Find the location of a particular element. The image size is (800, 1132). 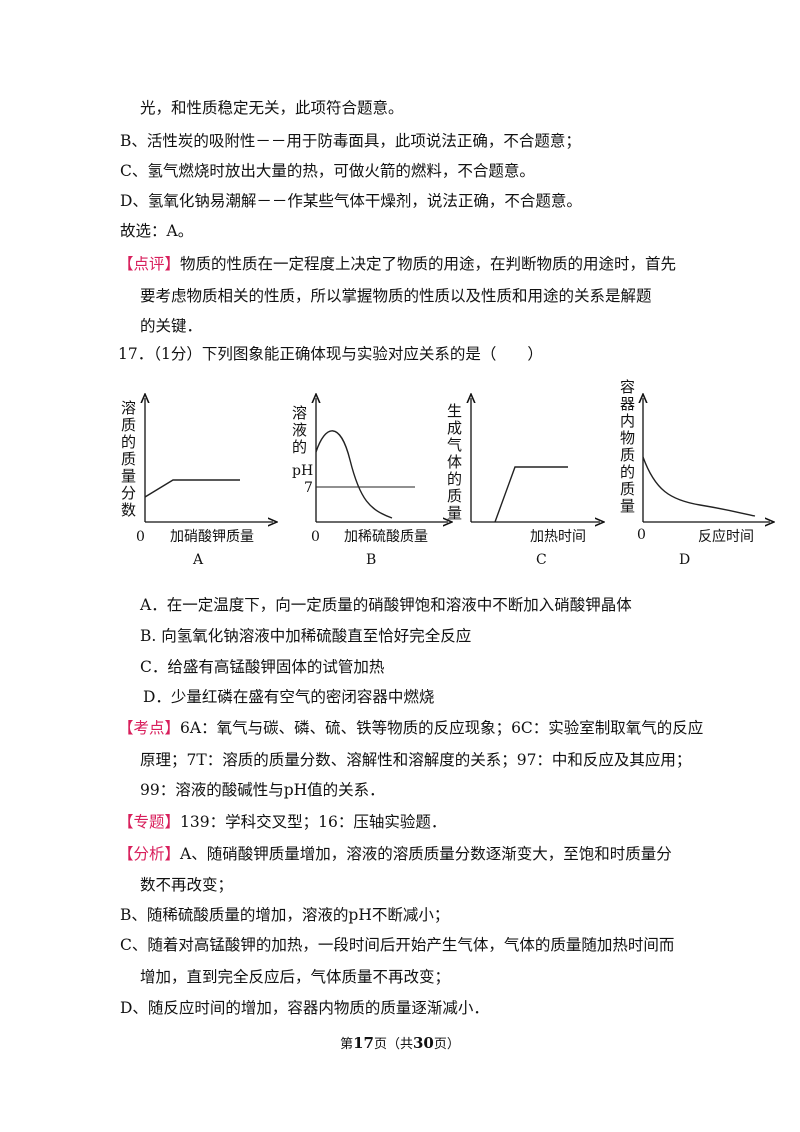

analysis: A、随硝酸钾质量增加，溶液的溶质质量分数逐渐变大，至饱和时质量分 is located at coordinates (426, 854).